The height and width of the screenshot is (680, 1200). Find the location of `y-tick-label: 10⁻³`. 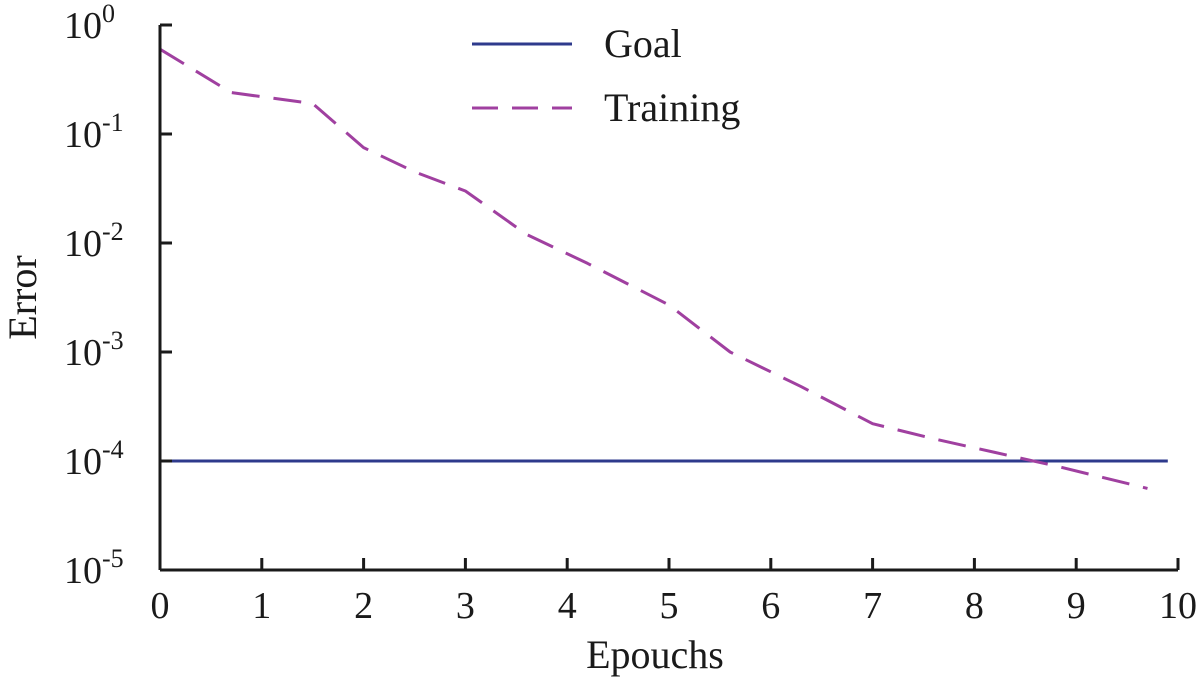

y-tick-label: 10⁻³ is located at coordinates (94, 350).